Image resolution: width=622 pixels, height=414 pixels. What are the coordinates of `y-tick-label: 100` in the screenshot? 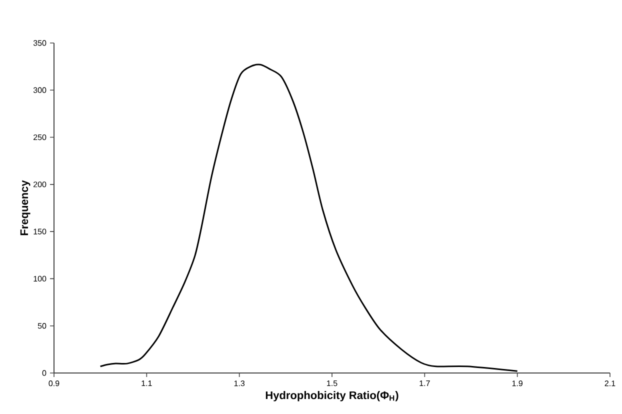 It's located at (40, 279).